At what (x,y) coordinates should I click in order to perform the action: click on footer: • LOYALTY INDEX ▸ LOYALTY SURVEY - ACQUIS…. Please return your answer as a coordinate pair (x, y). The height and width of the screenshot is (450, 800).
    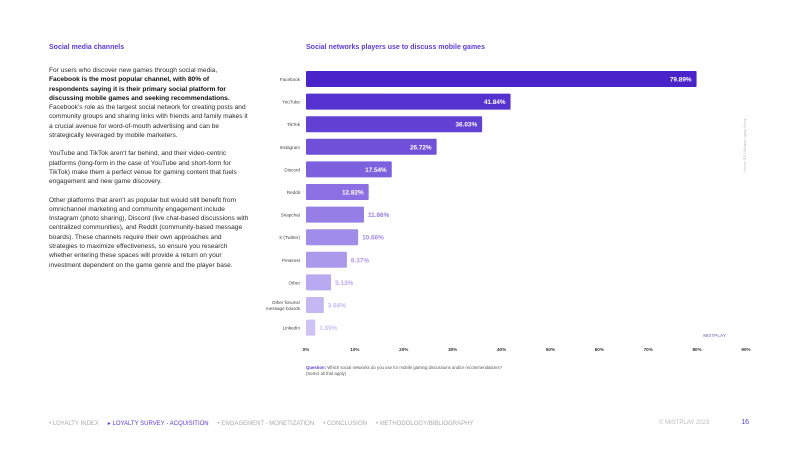
    Looking at the image, I should click on (404, 425).